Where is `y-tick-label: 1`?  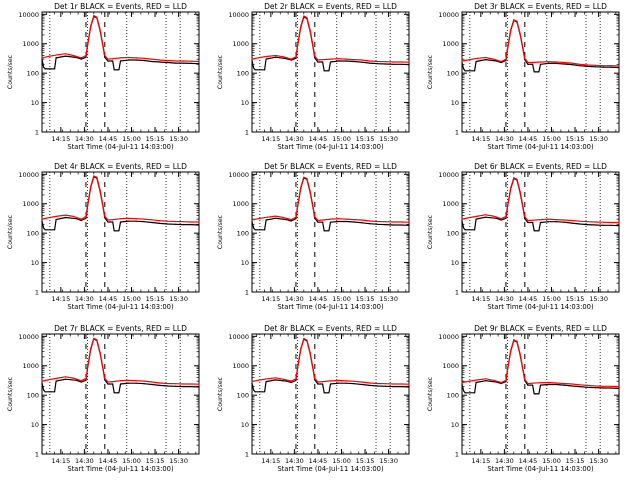 y-tick-label: 1 is located at coordinates (37, 455).